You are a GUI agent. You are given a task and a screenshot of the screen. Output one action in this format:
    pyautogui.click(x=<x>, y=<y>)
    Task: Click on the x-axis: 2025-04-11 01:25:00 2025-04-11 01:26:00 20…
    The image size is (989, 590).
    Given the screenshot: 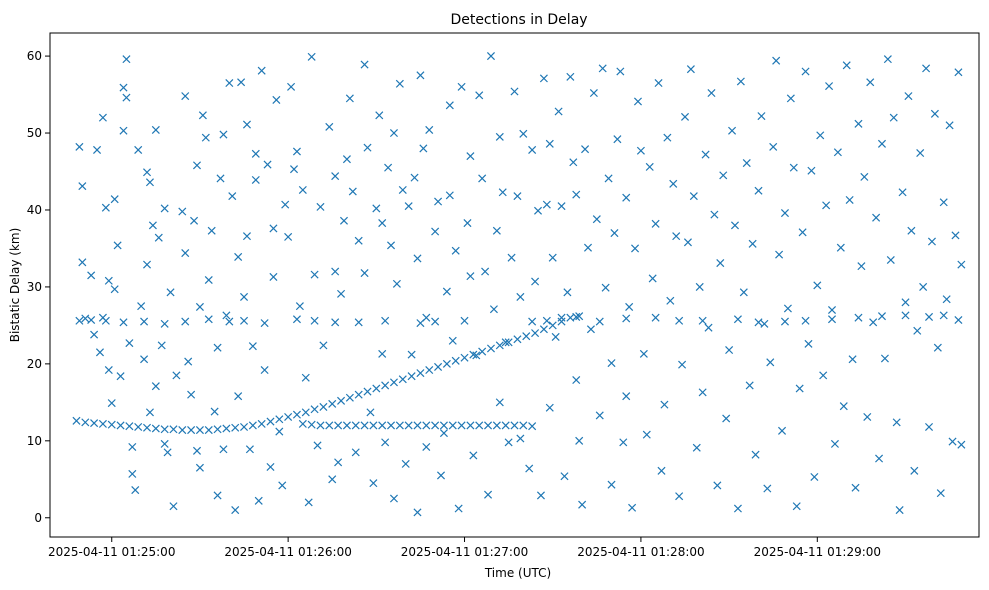 What is the action you would take?
    pyautogui.click(x=464, y=548)
    